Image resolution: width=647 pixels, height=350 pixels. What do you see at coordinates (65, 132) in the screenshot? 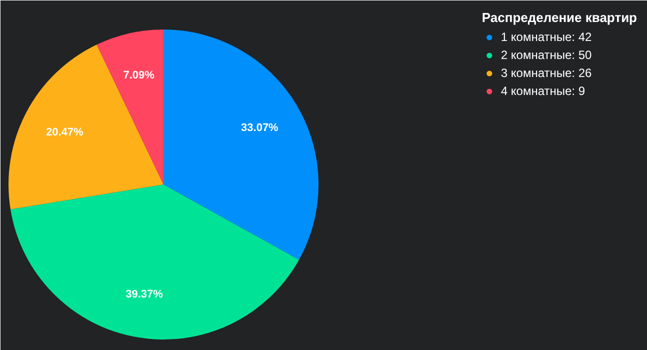
I see `data-label: 20.47%` at bounding box center [65, 132].